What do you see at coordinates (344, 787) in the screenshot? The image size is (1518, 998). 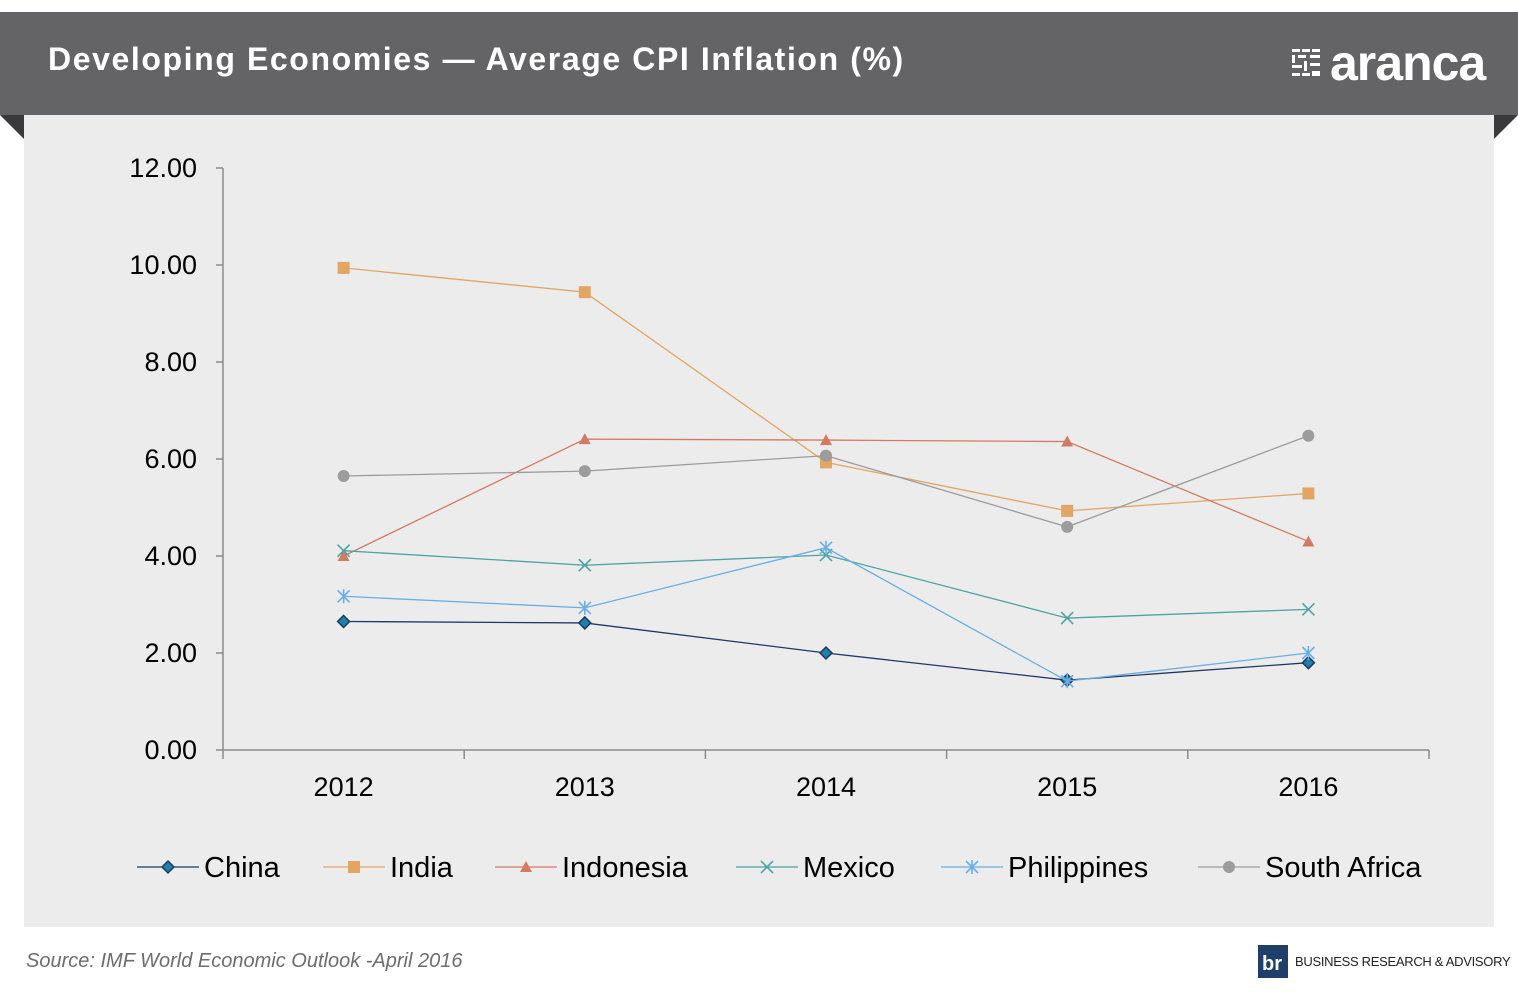 I see `x-tick-label: 2012` at bounding box center [344, 787].